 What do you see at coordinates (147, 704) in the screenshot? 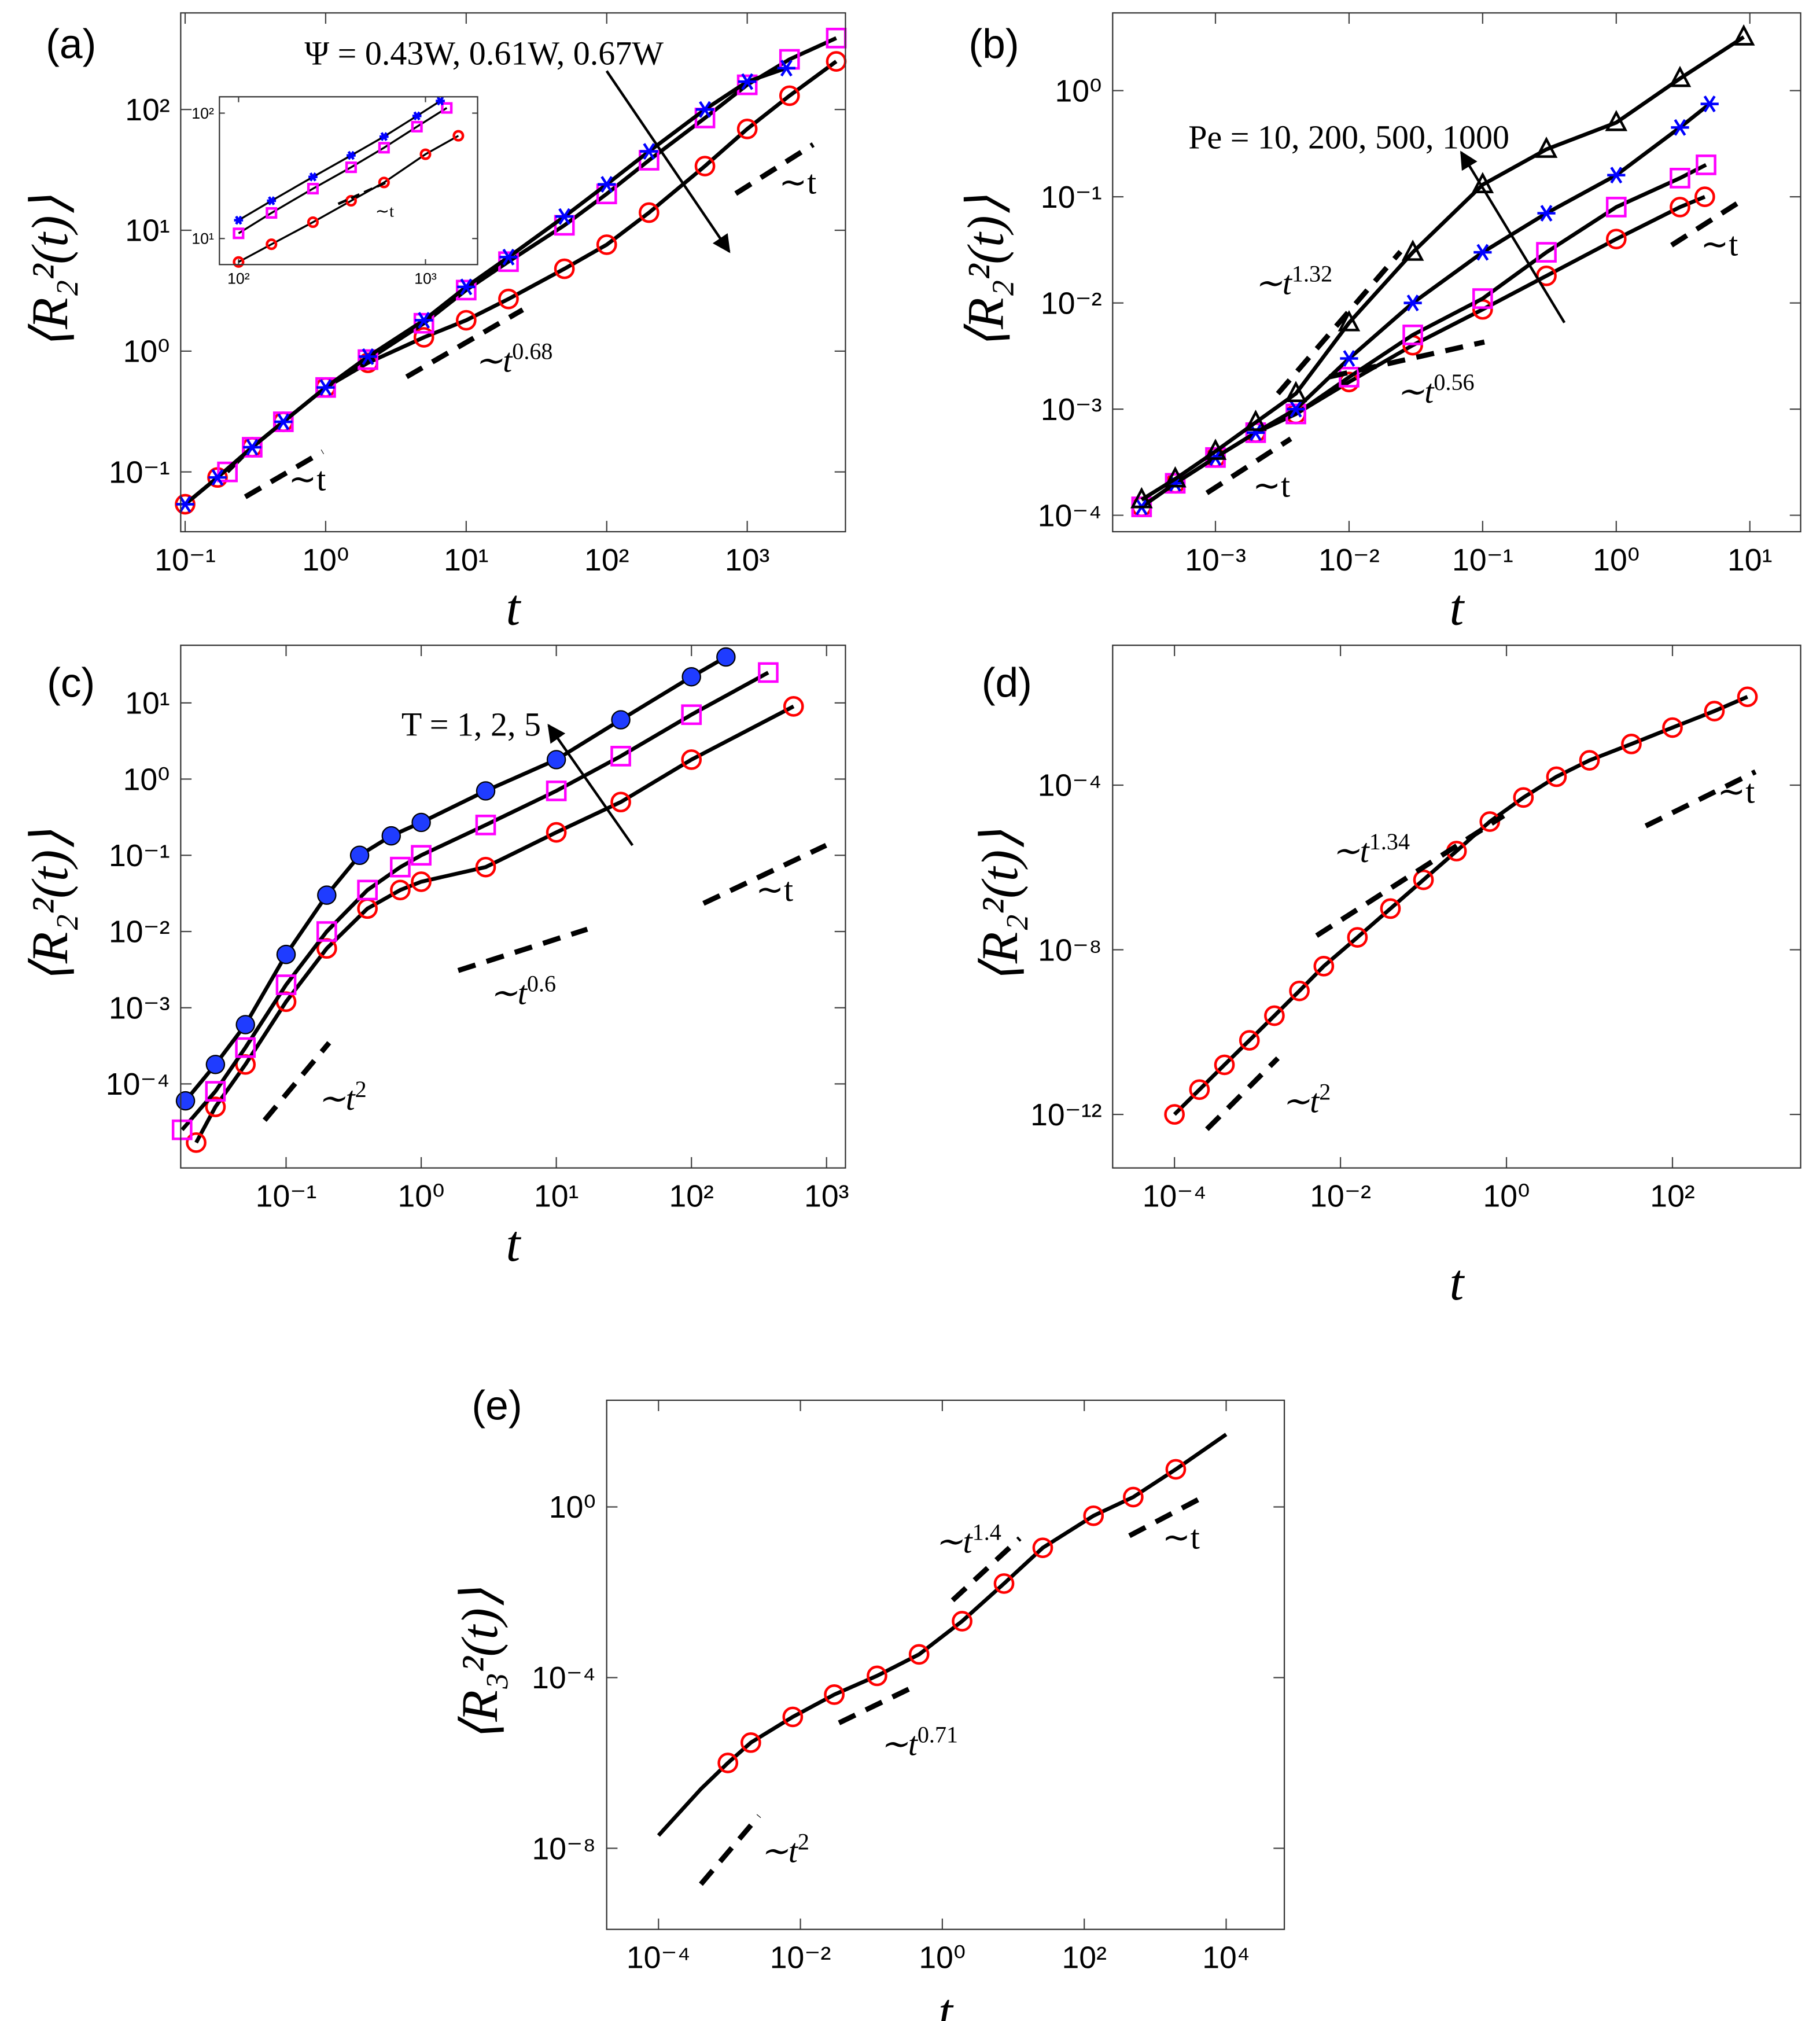
I see `y-tick-label: 10¹` at bounding box center [147, 704].